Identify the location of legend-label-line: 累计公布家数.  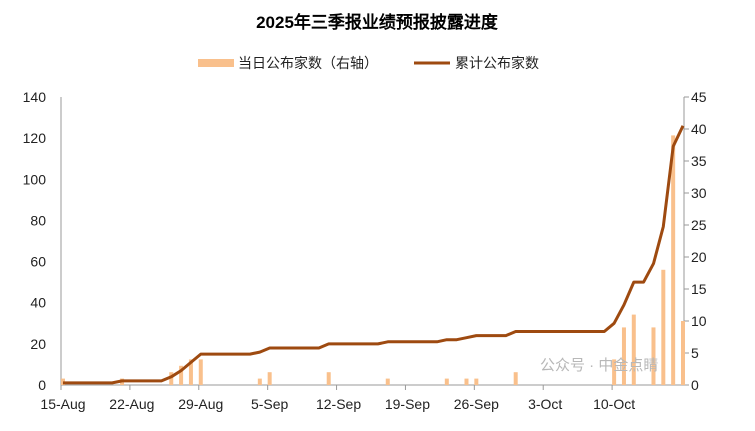
(497, 63).